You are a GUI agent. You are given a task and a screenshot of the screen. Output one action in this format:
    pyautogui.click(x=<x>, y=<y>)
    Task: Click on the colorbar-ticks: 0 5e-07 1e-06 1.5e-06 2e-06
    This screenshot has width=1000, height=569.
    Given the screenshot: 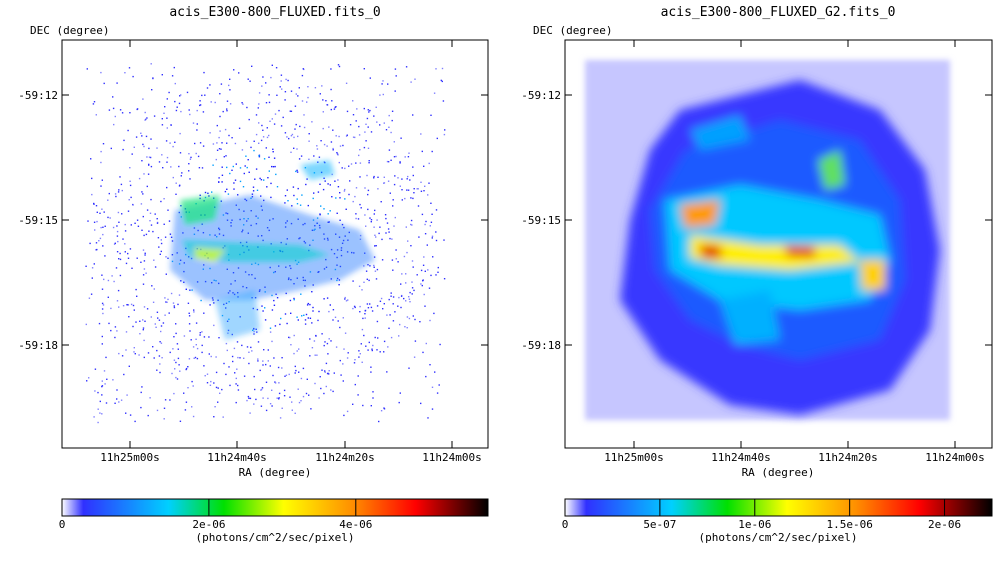 What is the action you would take?
    pyautogui.click(x=761, y=515)
    